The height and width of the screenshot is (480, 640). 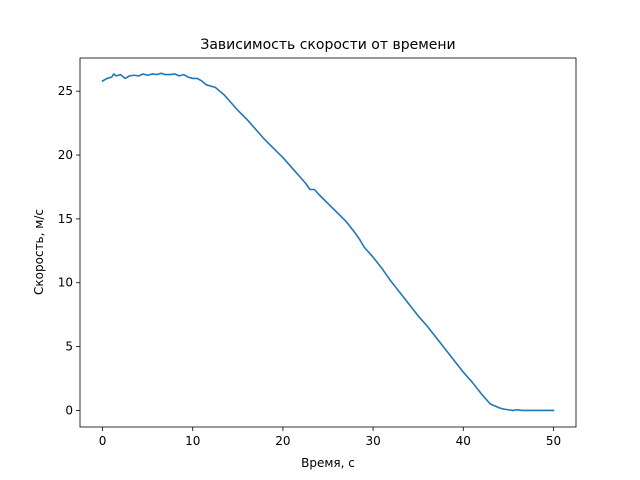 I want to click on x-tick-label: 40, so click(x=463, y=441).